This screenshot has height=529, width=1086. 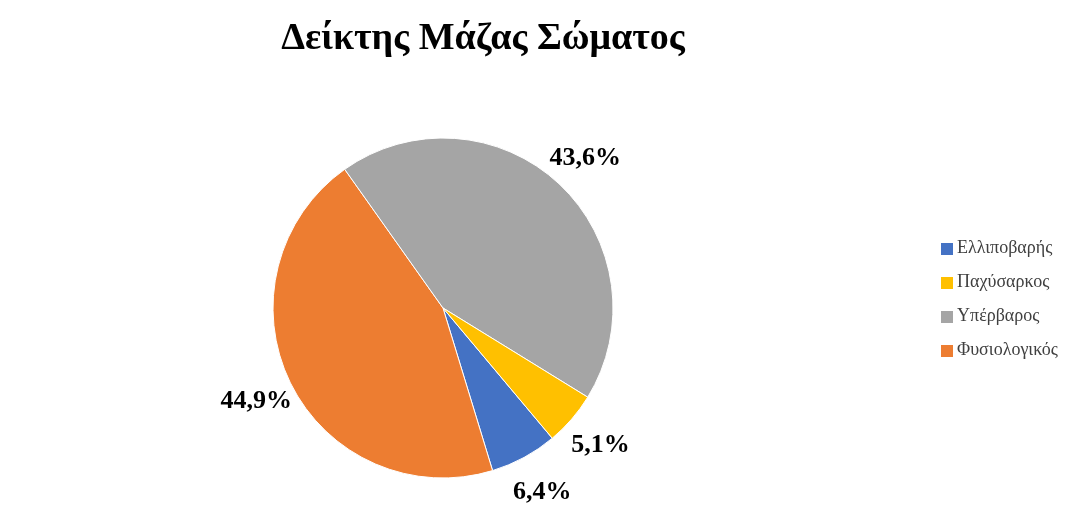 I want to click on data-label: 6,4%, so click(x=542, y=491).